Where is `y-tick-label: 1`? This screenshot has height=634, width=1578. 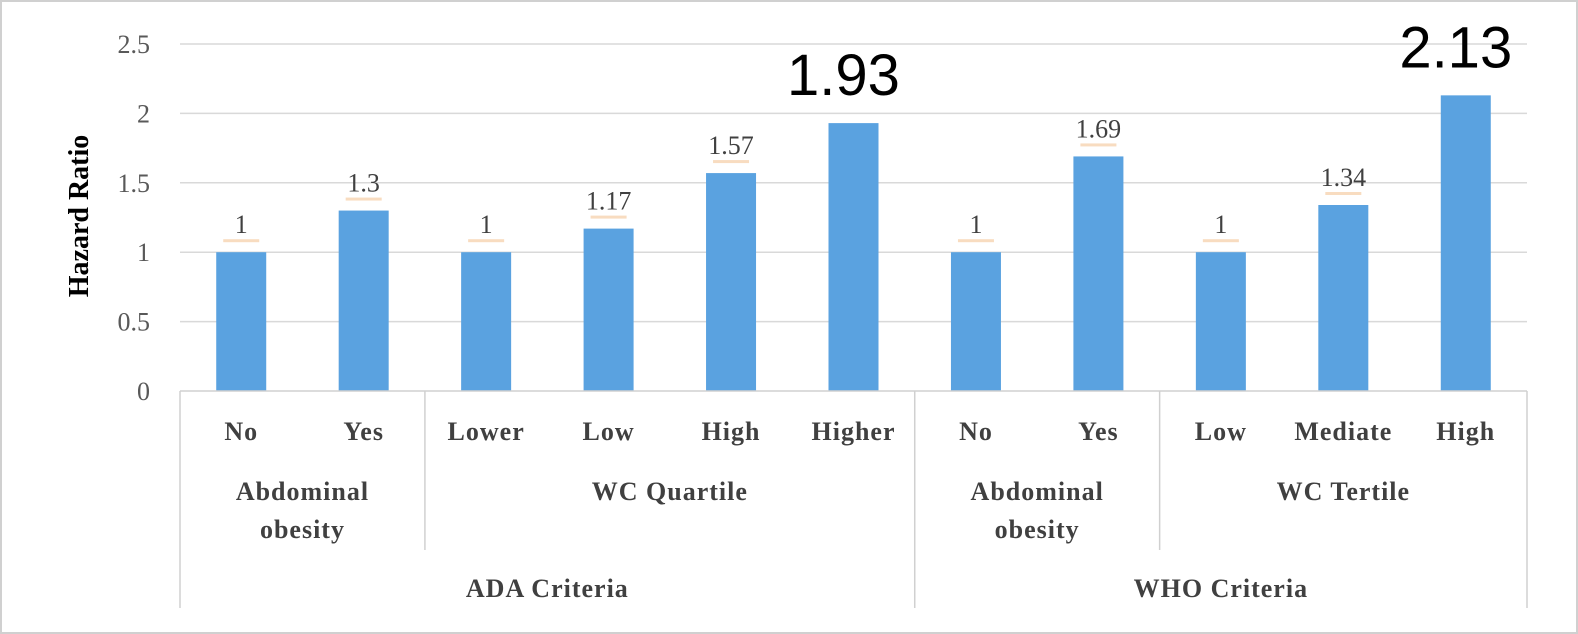
y-tick-label: 1 is located at coordinates (143, 252).